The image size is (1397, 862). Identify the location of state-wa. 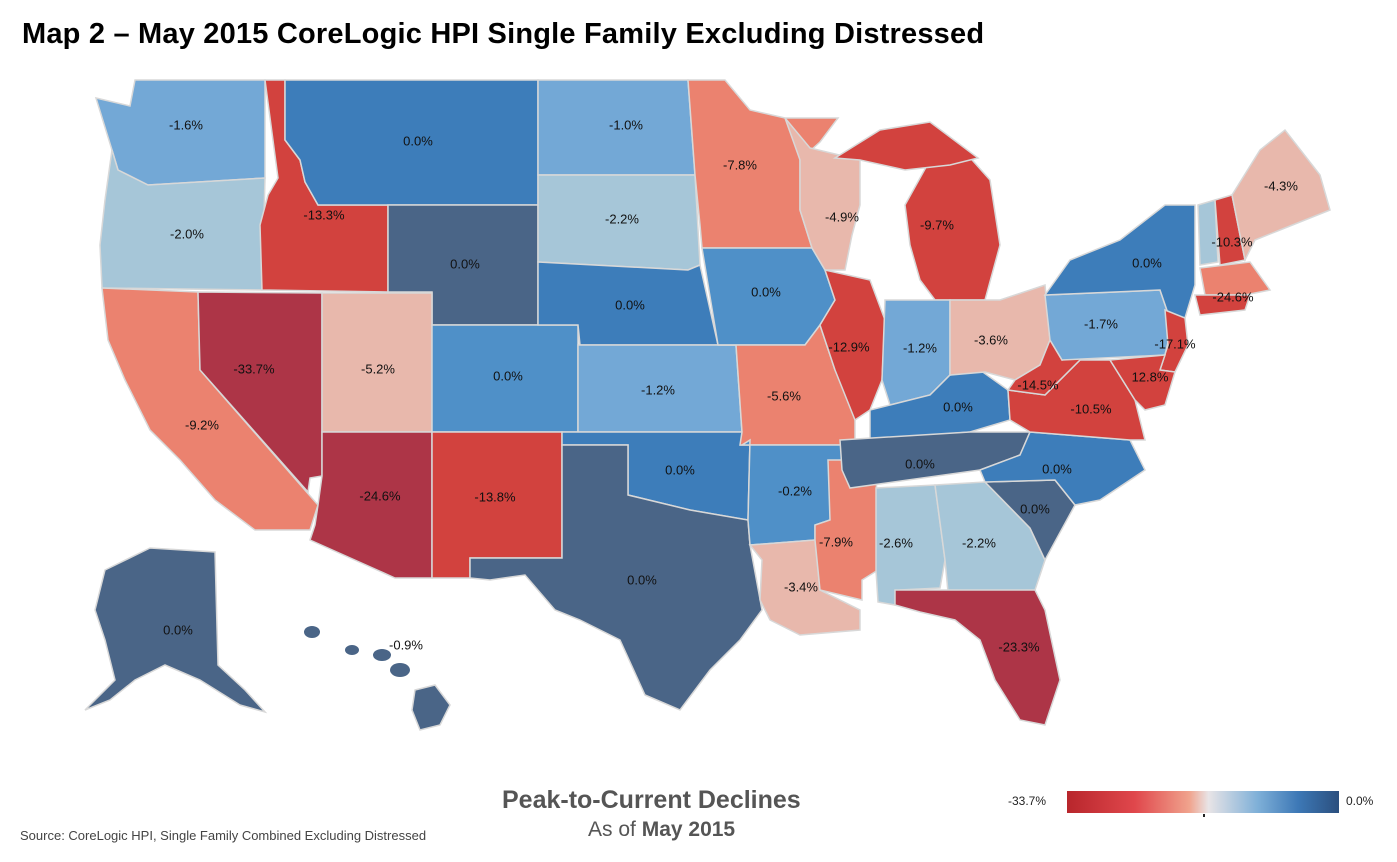
(180, 132).